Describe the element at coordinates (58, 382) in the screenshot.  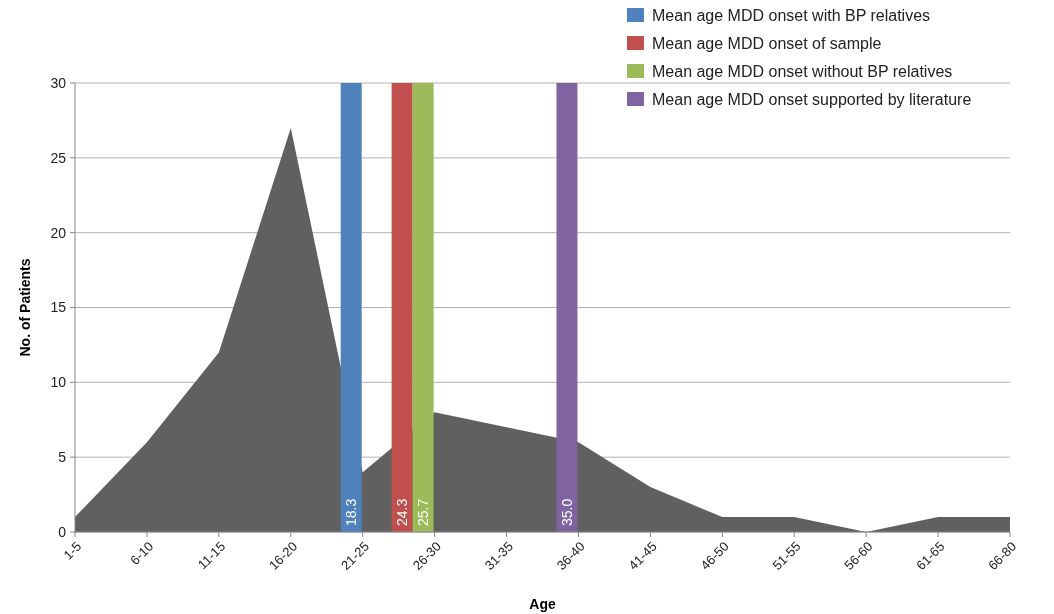
I see `y-tick-label: 10` at that location.